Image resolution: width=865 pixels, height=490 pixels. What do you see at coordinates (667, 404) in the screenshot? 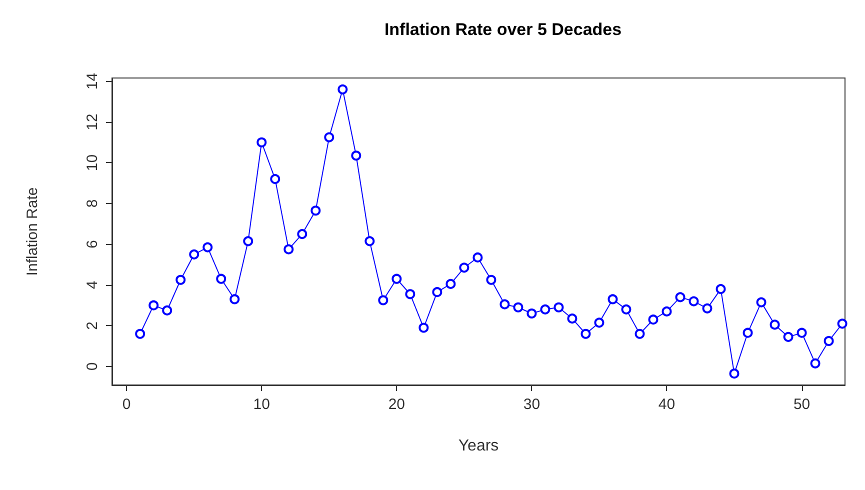
I see `x-tick-label: 40` at bounding box center [667, 404].